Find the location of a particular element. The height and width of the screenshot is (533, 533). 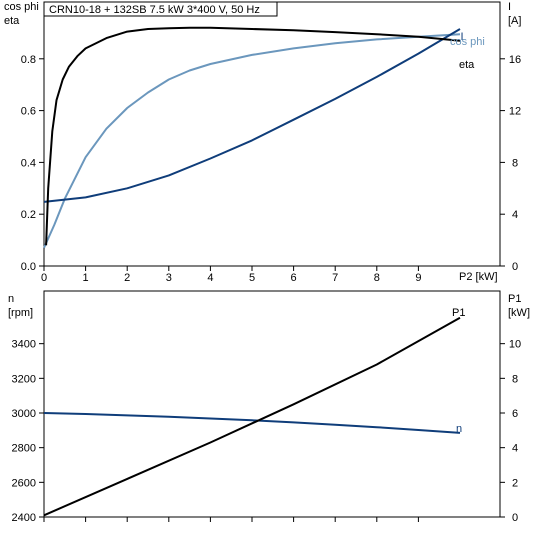

bottom-right-tick-label: 0 is located at coordinates (515, 518).